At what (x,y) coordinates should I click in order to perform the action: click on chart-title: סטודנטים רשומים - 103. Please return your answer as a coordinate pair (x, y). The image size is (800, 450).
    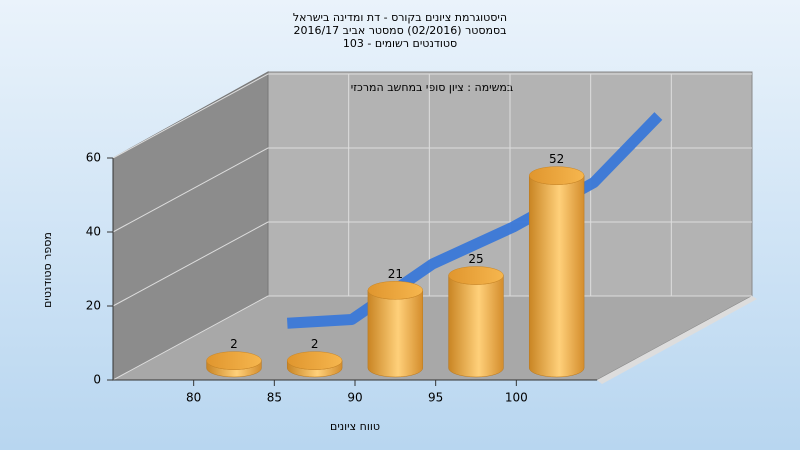
    Looking at the image, I should click on (400, 43).